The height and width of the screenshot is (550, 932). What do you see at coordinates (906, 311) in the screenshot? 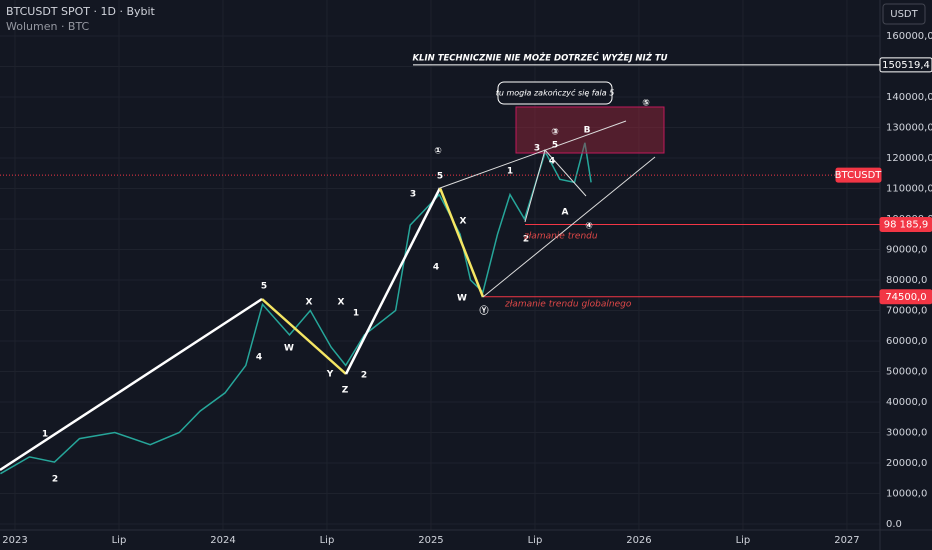
I see `y-tick-label: 70000,0` at bounding box center [906, 311].